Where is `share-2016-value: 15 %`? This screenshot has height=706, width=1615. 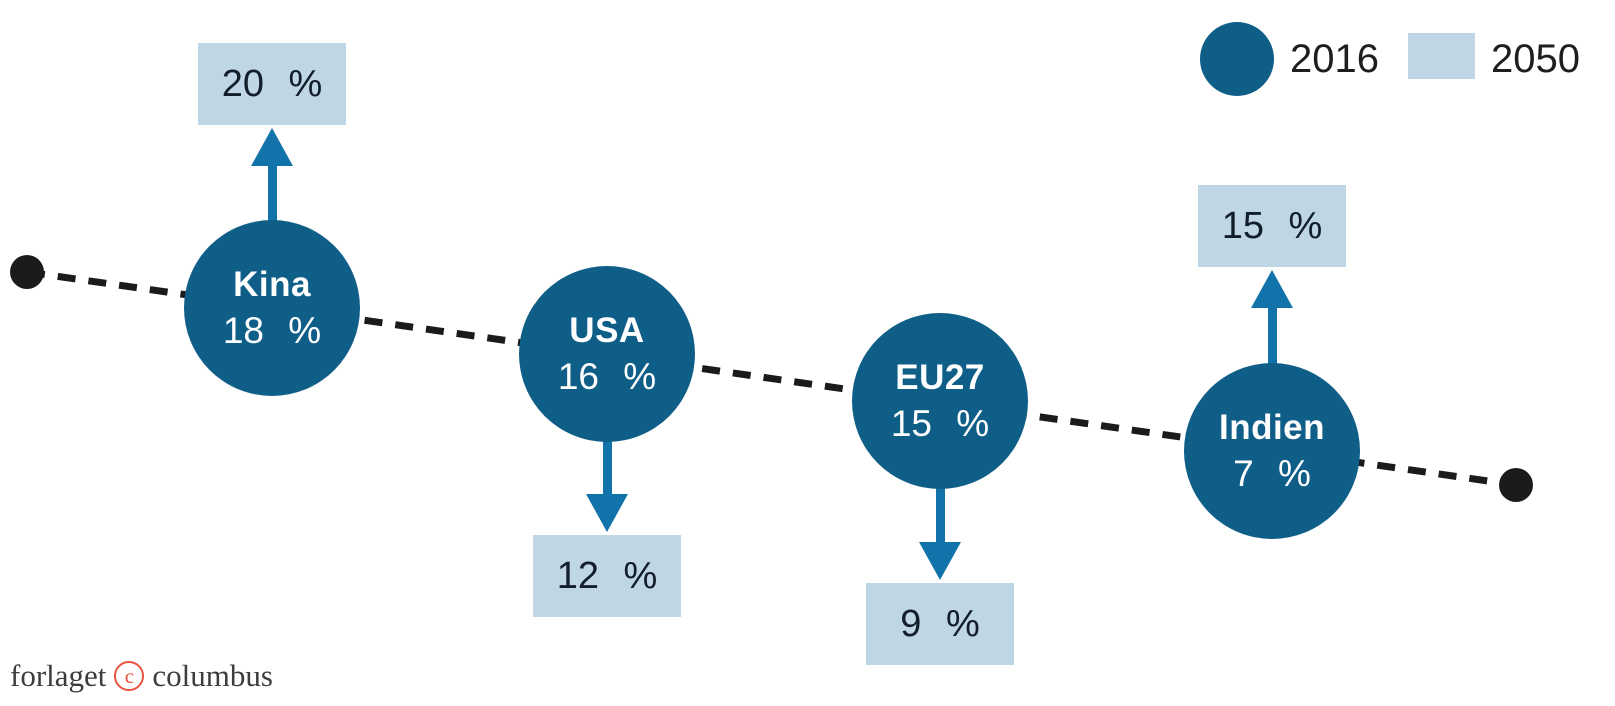
share-2016-value: 15 % is located at coordinates (940, 423).